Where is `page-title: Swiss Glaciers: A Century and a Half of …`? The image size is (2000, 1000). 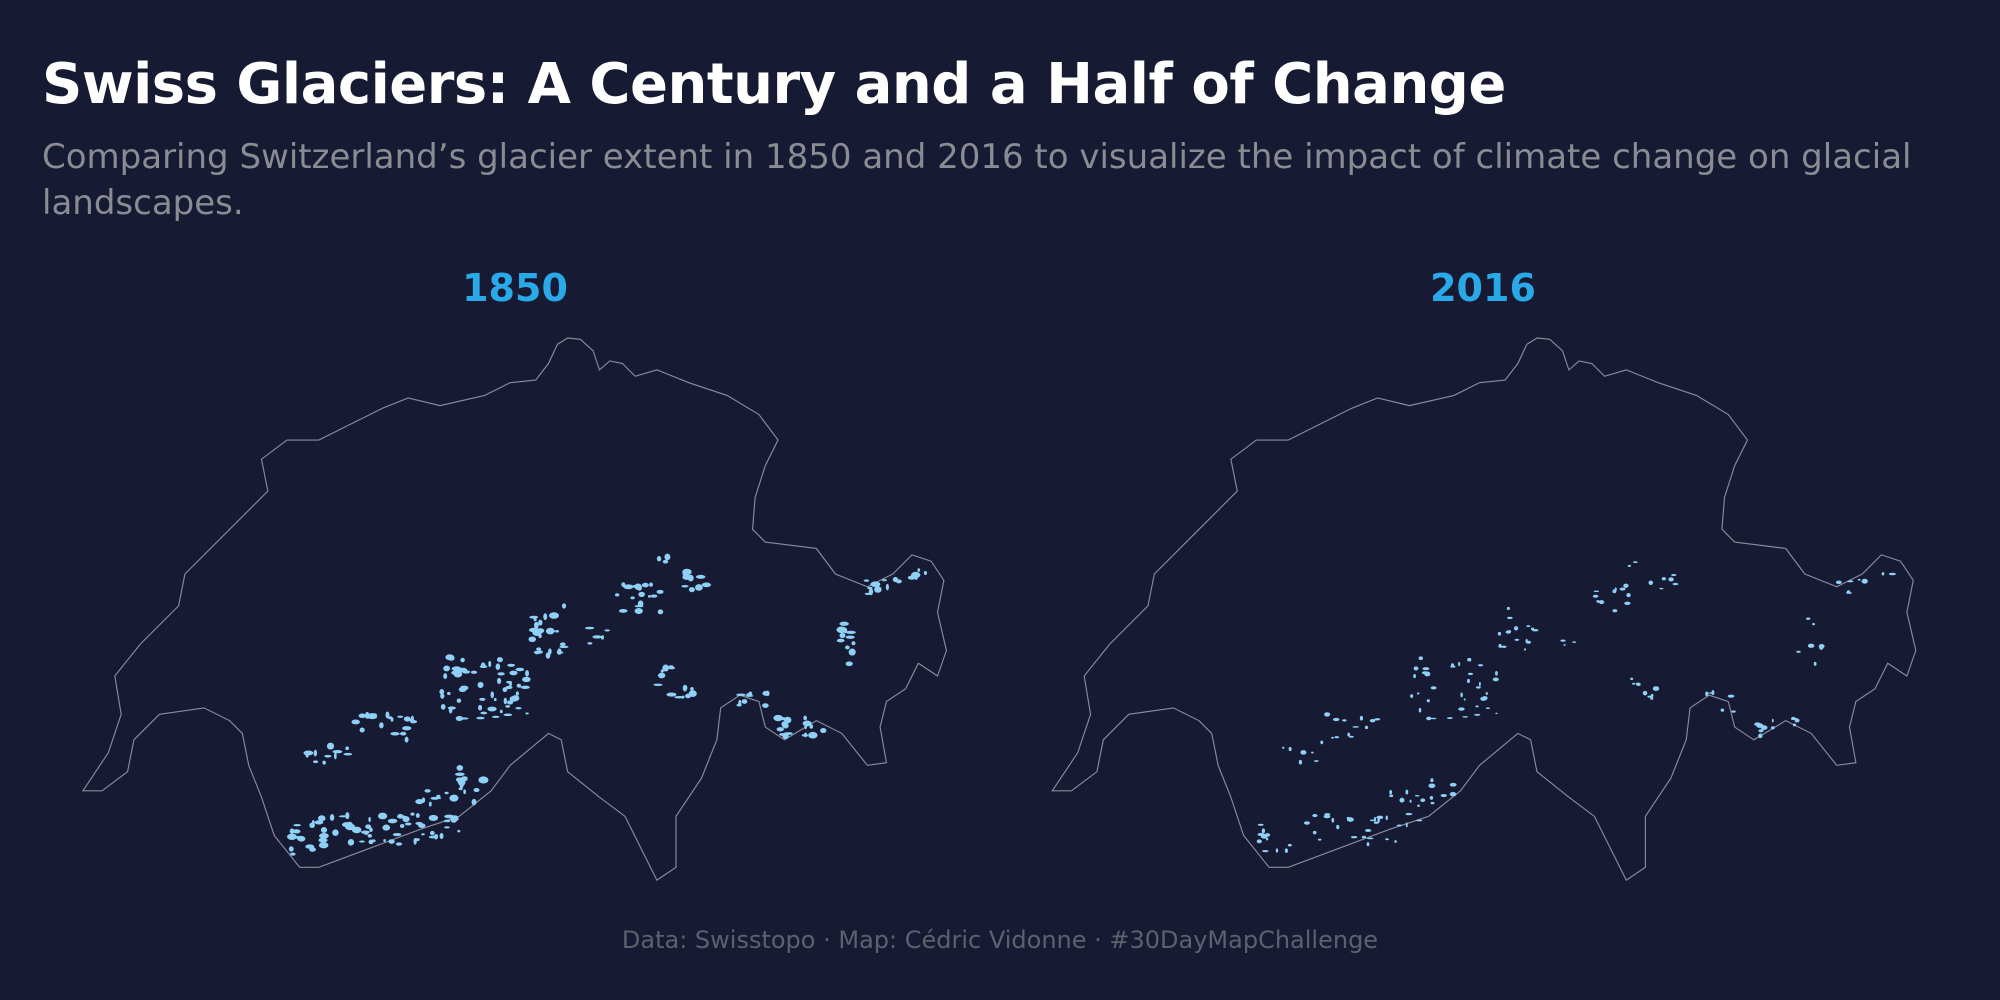
page-title: Swiss Glaciers: A Century and a Half of … is located at coordinates (774, 84).